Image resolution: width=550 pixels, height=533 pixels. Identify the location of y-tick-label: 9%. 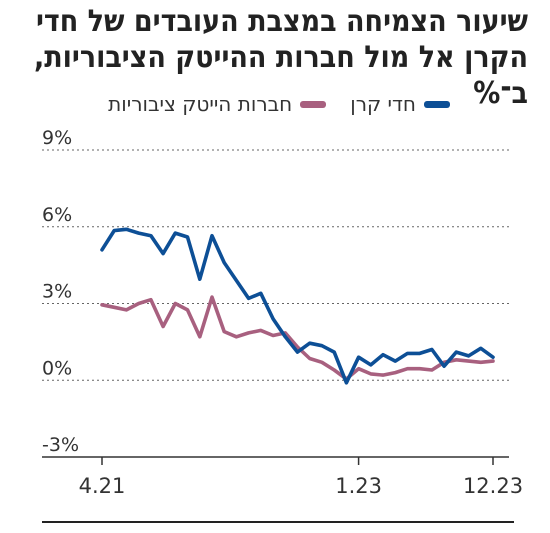
(57, 138).